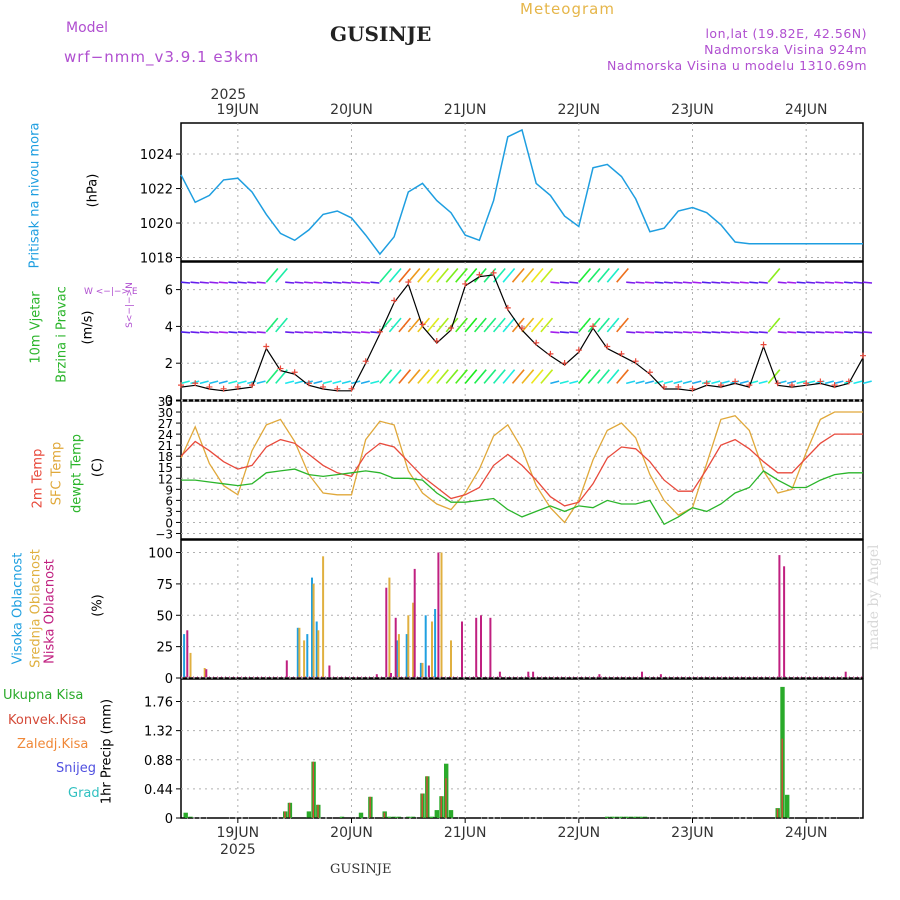 The width and height of the screenshot is (900, 900). I want to click on day-label-bottom-1: 20JUN, so click(351, 833).